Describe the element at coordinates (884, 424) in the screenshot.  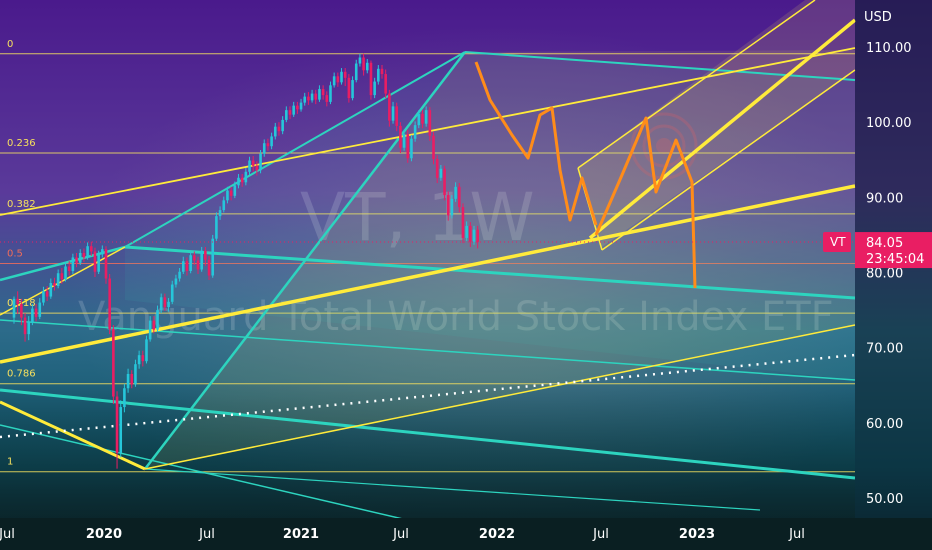
I see `price-tick: 60.00` at that location.